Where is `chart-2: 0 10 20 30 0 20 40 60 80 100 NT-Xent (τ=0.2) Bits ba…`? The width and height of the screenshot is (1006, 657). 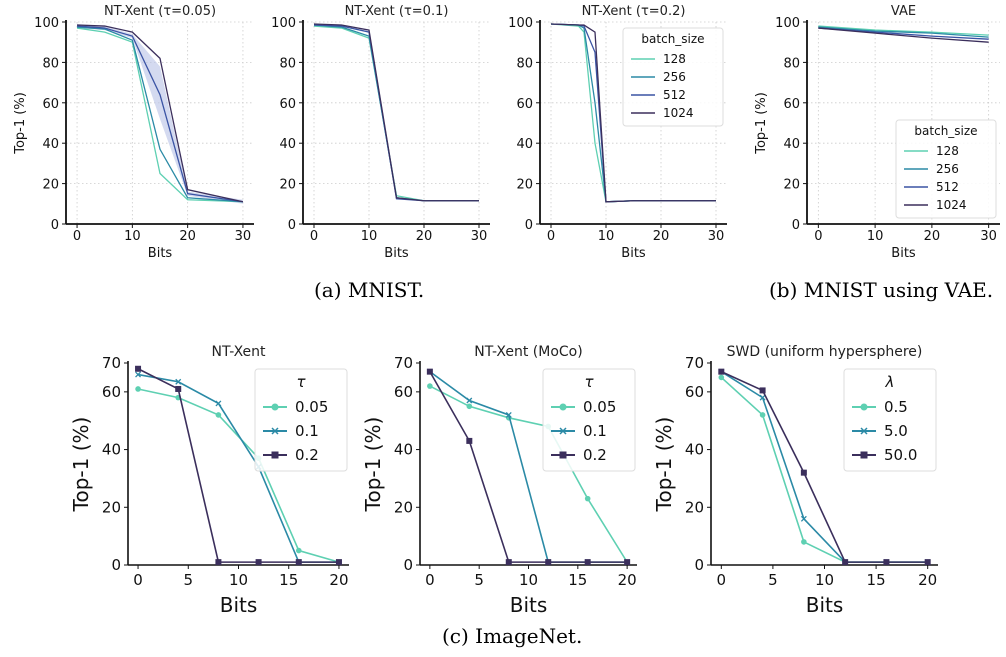
chart-2: 0 10 20 30 0 20 40 60 80 100 NT-Xent (τ=0.2) Bits ba… is located at coordinates (617, 132).